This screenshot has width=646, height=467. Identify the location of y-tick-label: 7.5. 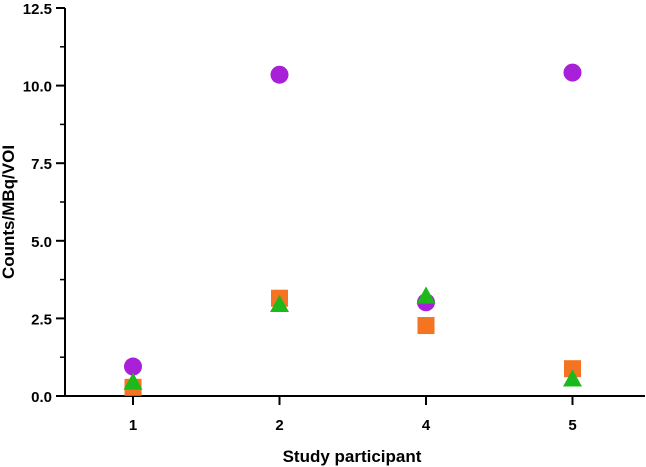
(41, 164).